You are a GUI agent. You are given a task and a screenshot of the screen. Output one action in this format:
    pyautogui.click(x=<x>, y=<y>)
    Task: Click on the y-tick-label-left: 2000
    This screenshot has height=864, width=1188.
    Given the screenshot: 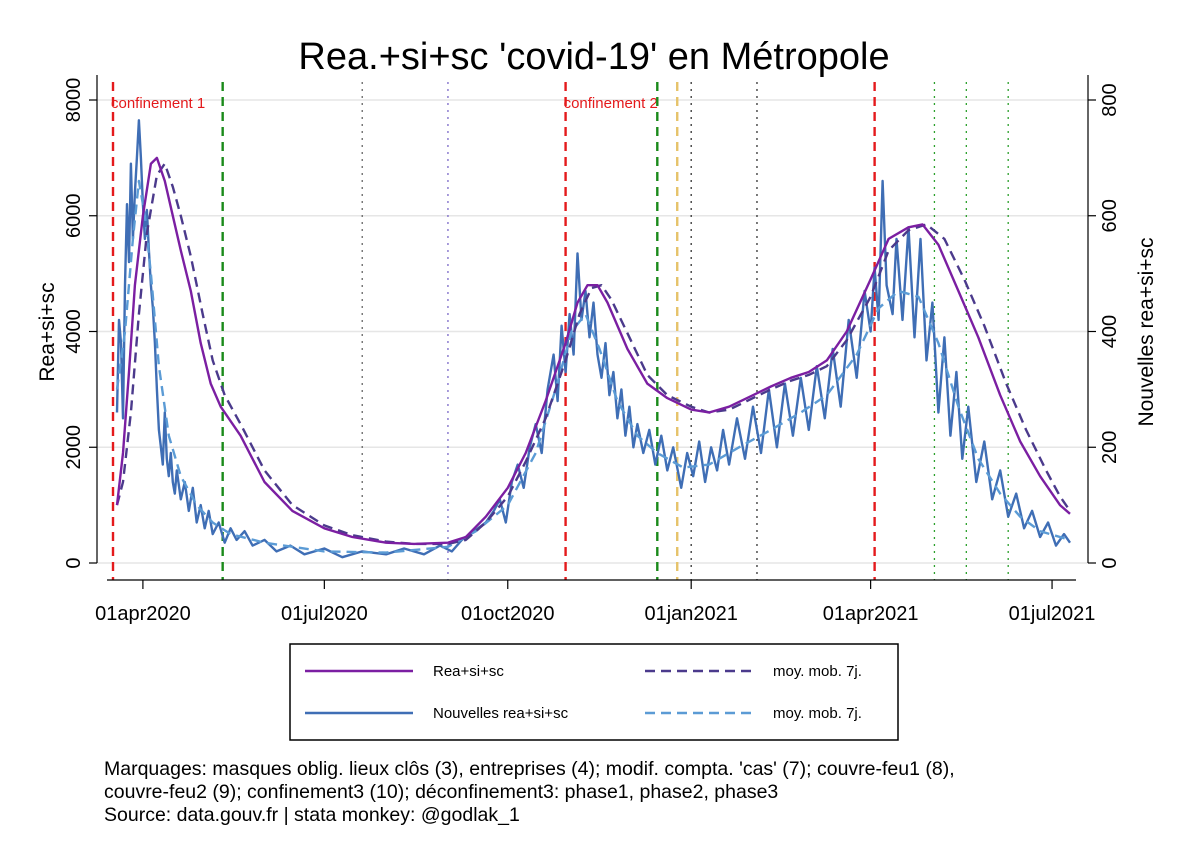 What is the action you would take?
    pyautogui.click(x=74, y=447)
    